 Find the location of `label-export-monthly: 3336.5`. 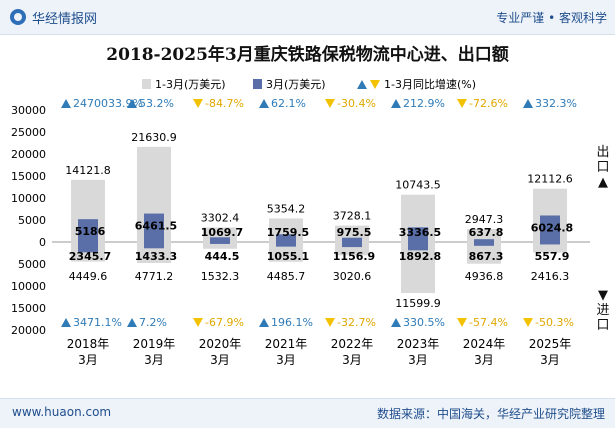

label-export-monthly: 3336.5 is located at coordinates (420, 232).